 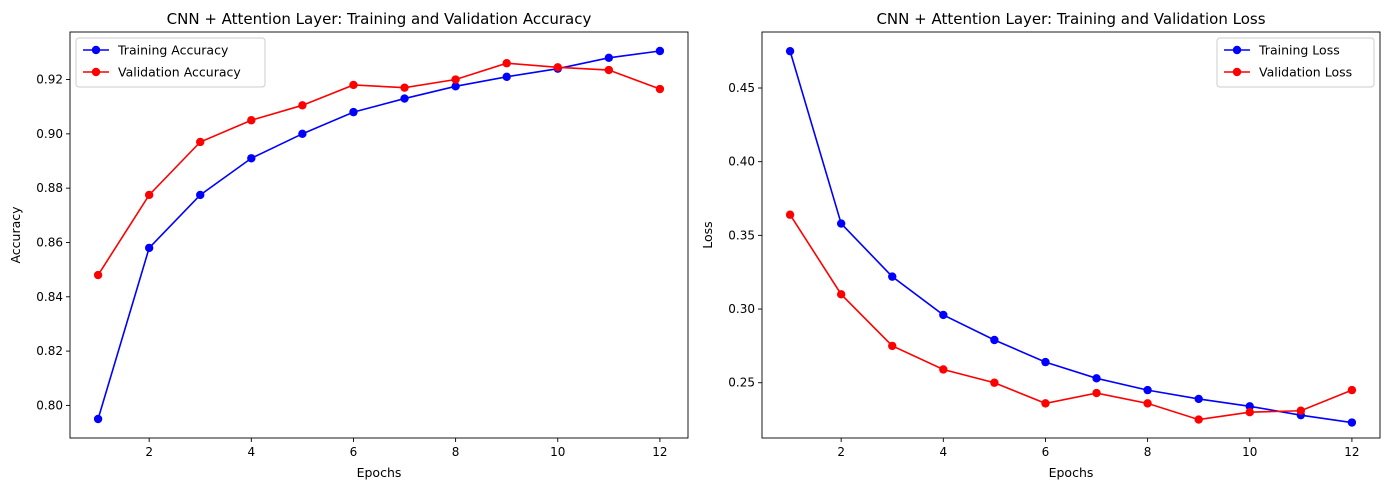 What do you see at coordinates (49, 188) in the screenshot?
I see `y-tick-label: 0.88` at bounding box center [49, 188].